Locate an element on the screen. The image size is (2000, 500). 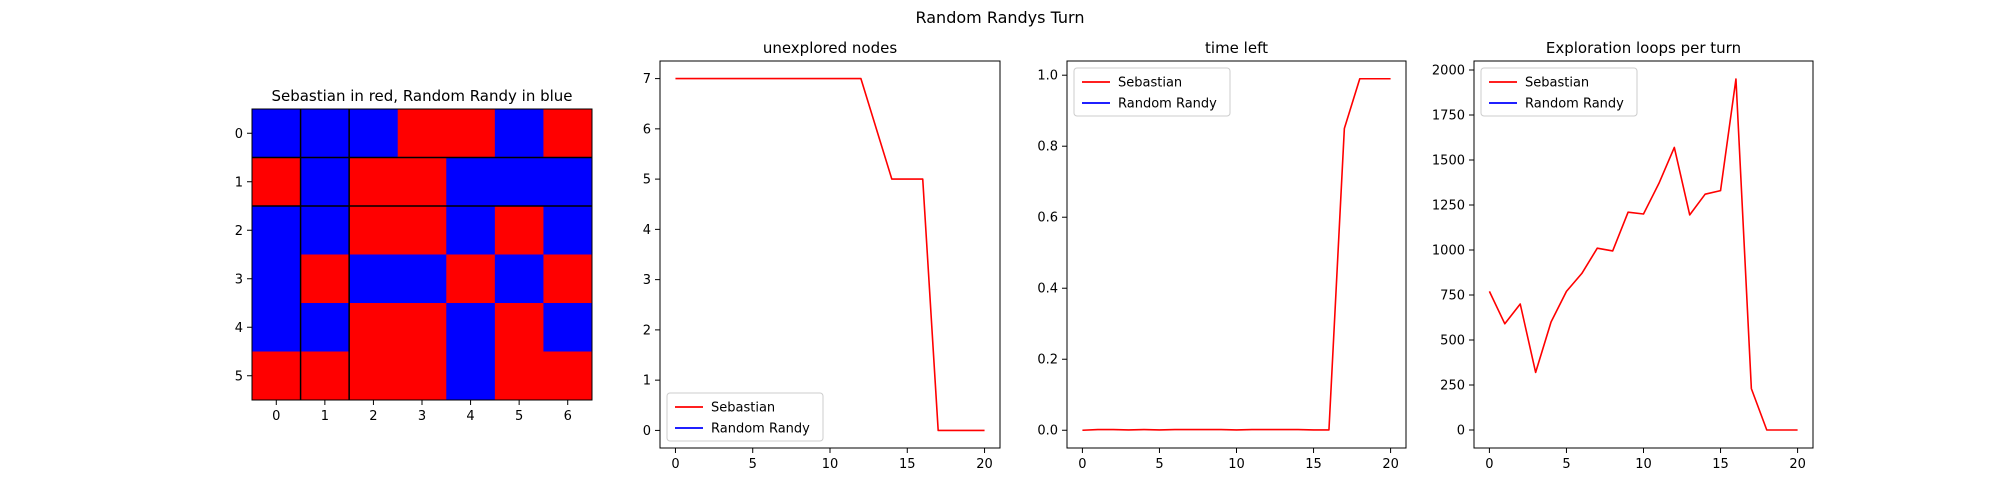
x-tick-label: 3 is located at coordinates (422, 416).